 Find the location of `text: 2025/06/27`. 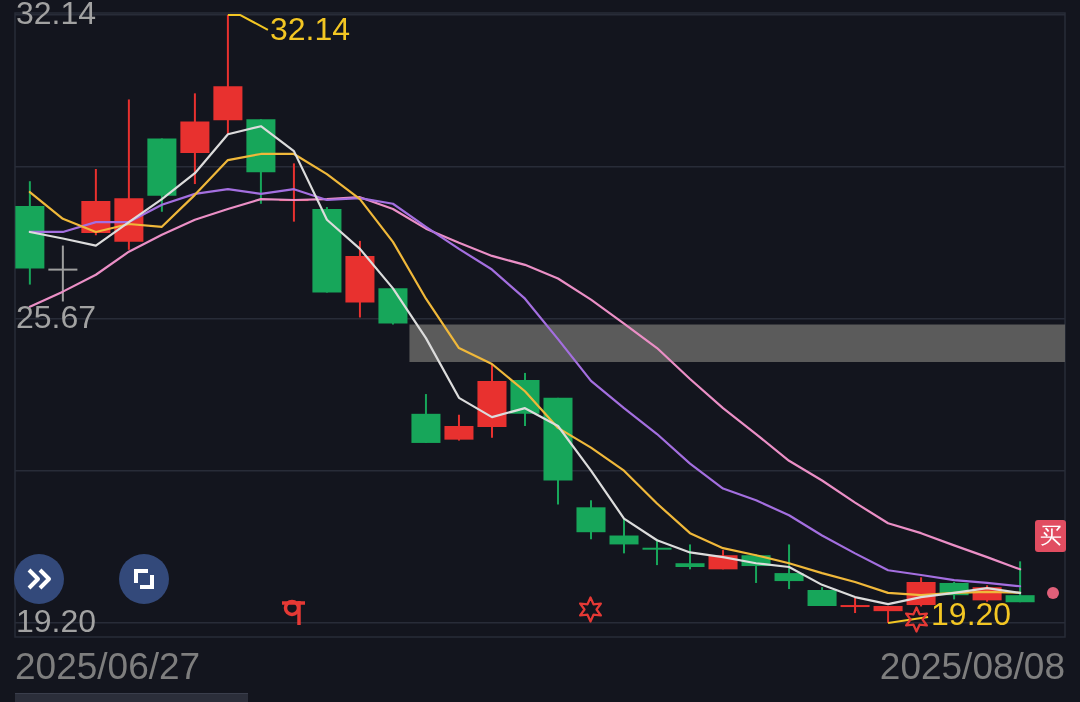

text: 2025/06/27 is located at coordinates (108, 667).